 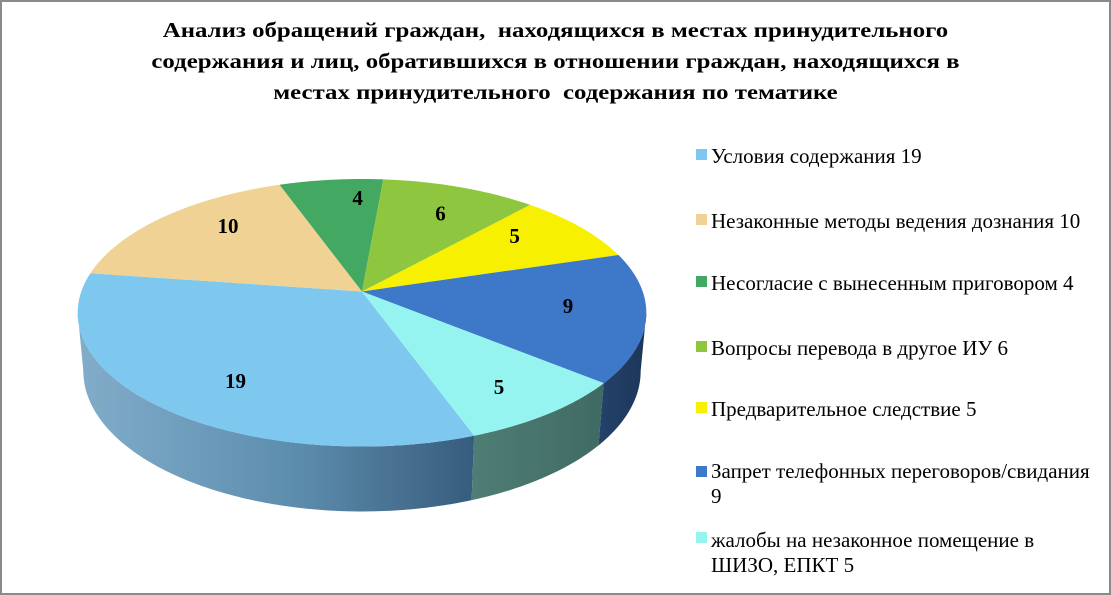 I want to click on svg-text: 4, so click(x=357, y=198).